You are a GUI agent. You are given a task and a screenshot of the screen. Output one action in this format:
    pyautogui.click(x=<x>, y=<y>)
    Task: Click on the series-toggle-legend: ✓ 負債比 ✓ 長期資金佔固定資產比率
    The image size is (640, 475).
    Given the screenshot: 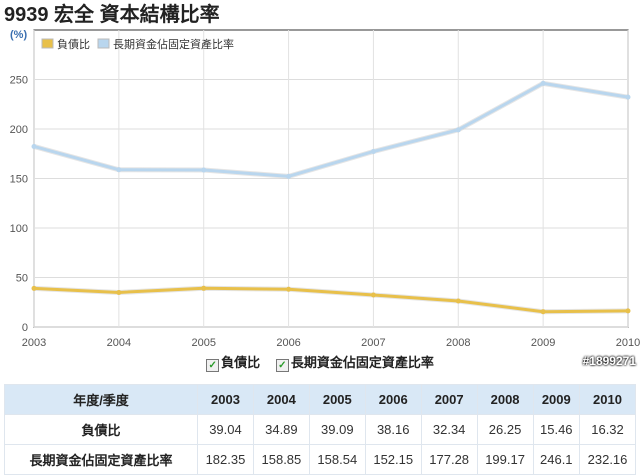 What is the action you would take?
    pyautogui.click(x=320, y=362)
    